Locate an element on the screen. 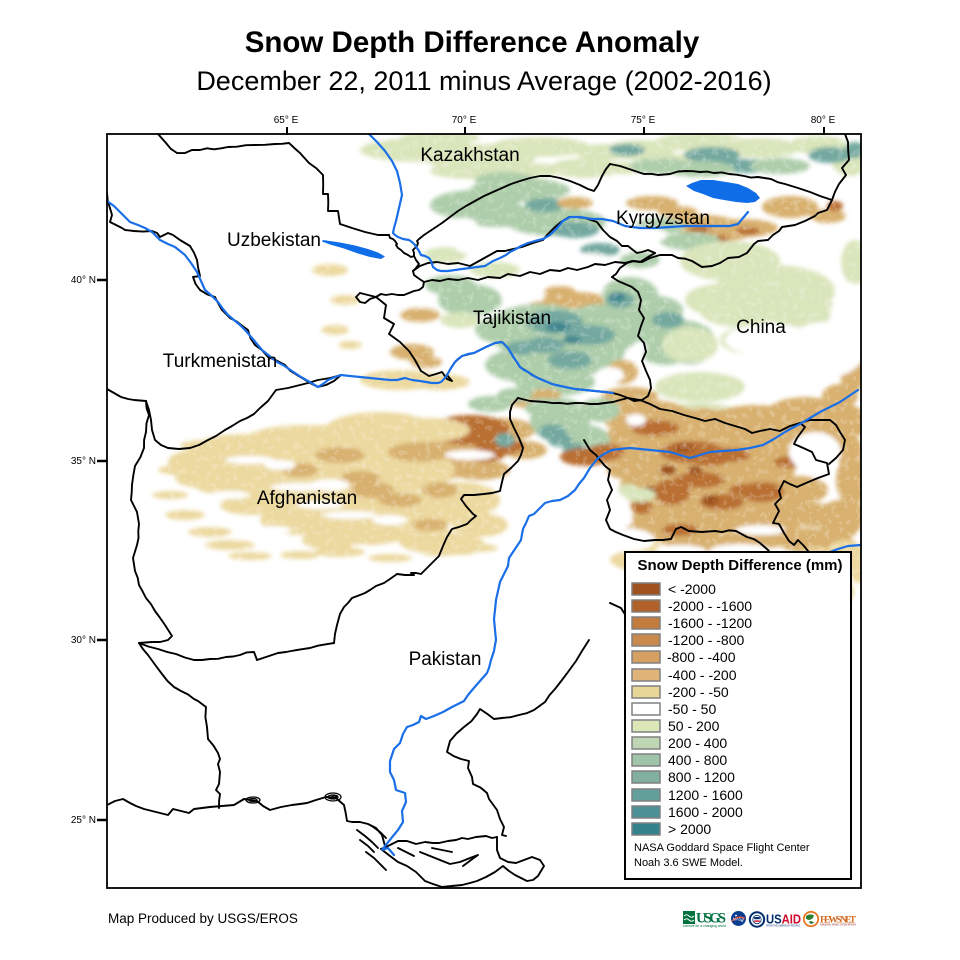 The image size is (960, 960). svg-text: 65° E is located at coordinates (286, 120).